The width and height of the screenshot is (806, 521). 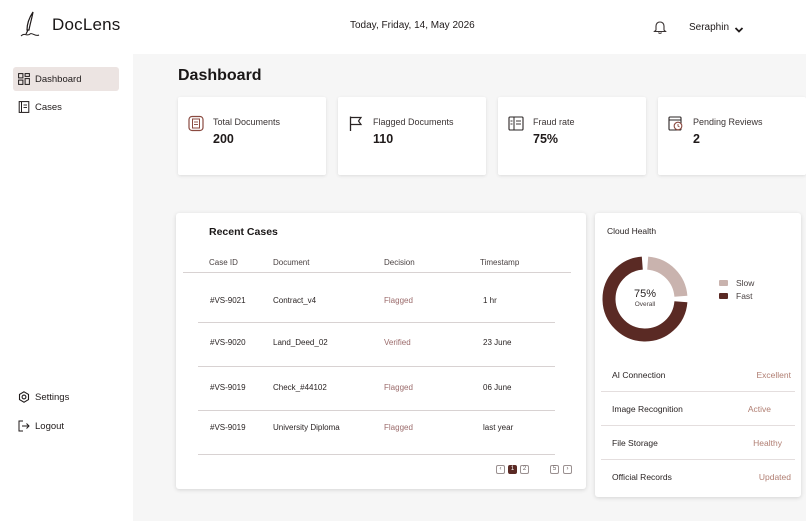 I want to click on health-row-official-records: Official Records Updated, so click(x=698, y=477).